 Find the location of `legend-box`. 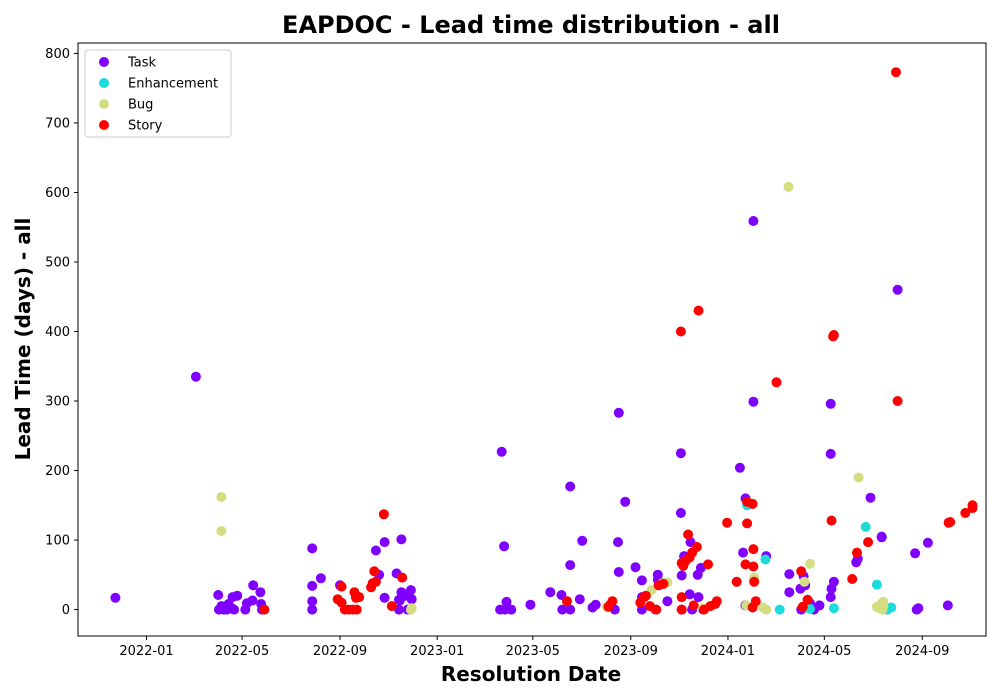

legend-box is located at coordinates (158, 93).